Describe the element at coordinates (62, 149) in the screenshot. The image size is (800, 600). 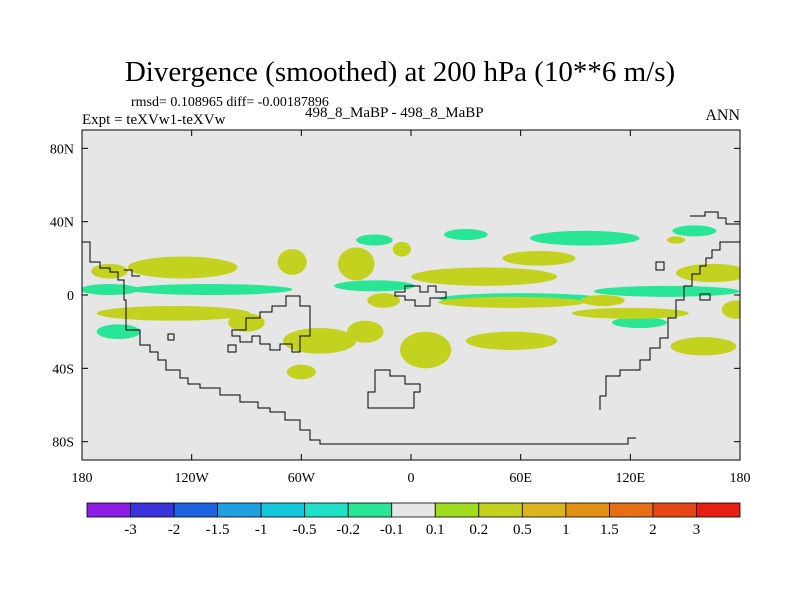
I see `y-tick-label-0: 80N` at that location.